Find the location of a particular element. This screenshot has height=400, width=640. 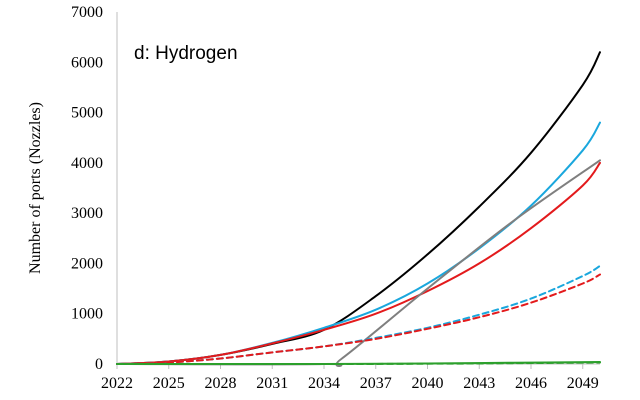

x-tick-label: 2049 is located at coordinates (583, 383).